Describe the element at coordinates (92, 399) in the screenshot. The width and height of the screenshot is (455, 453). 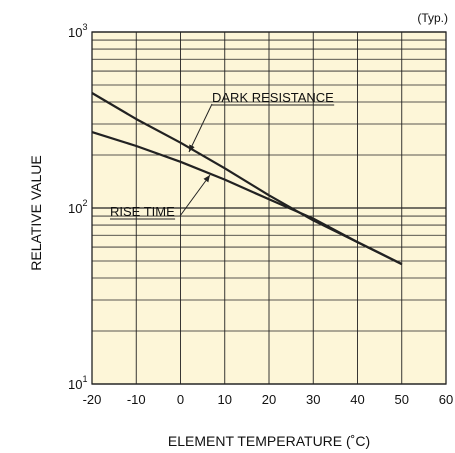
I see `x-tick-label: -20` at that location.